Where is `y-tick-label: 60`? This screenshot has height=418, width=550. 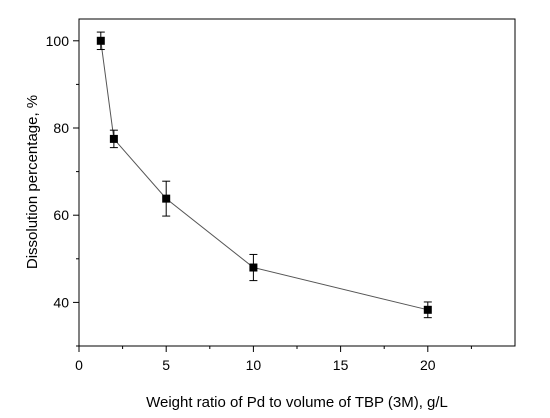
y-tick-label: 60 is located at coordinates (61, 215).